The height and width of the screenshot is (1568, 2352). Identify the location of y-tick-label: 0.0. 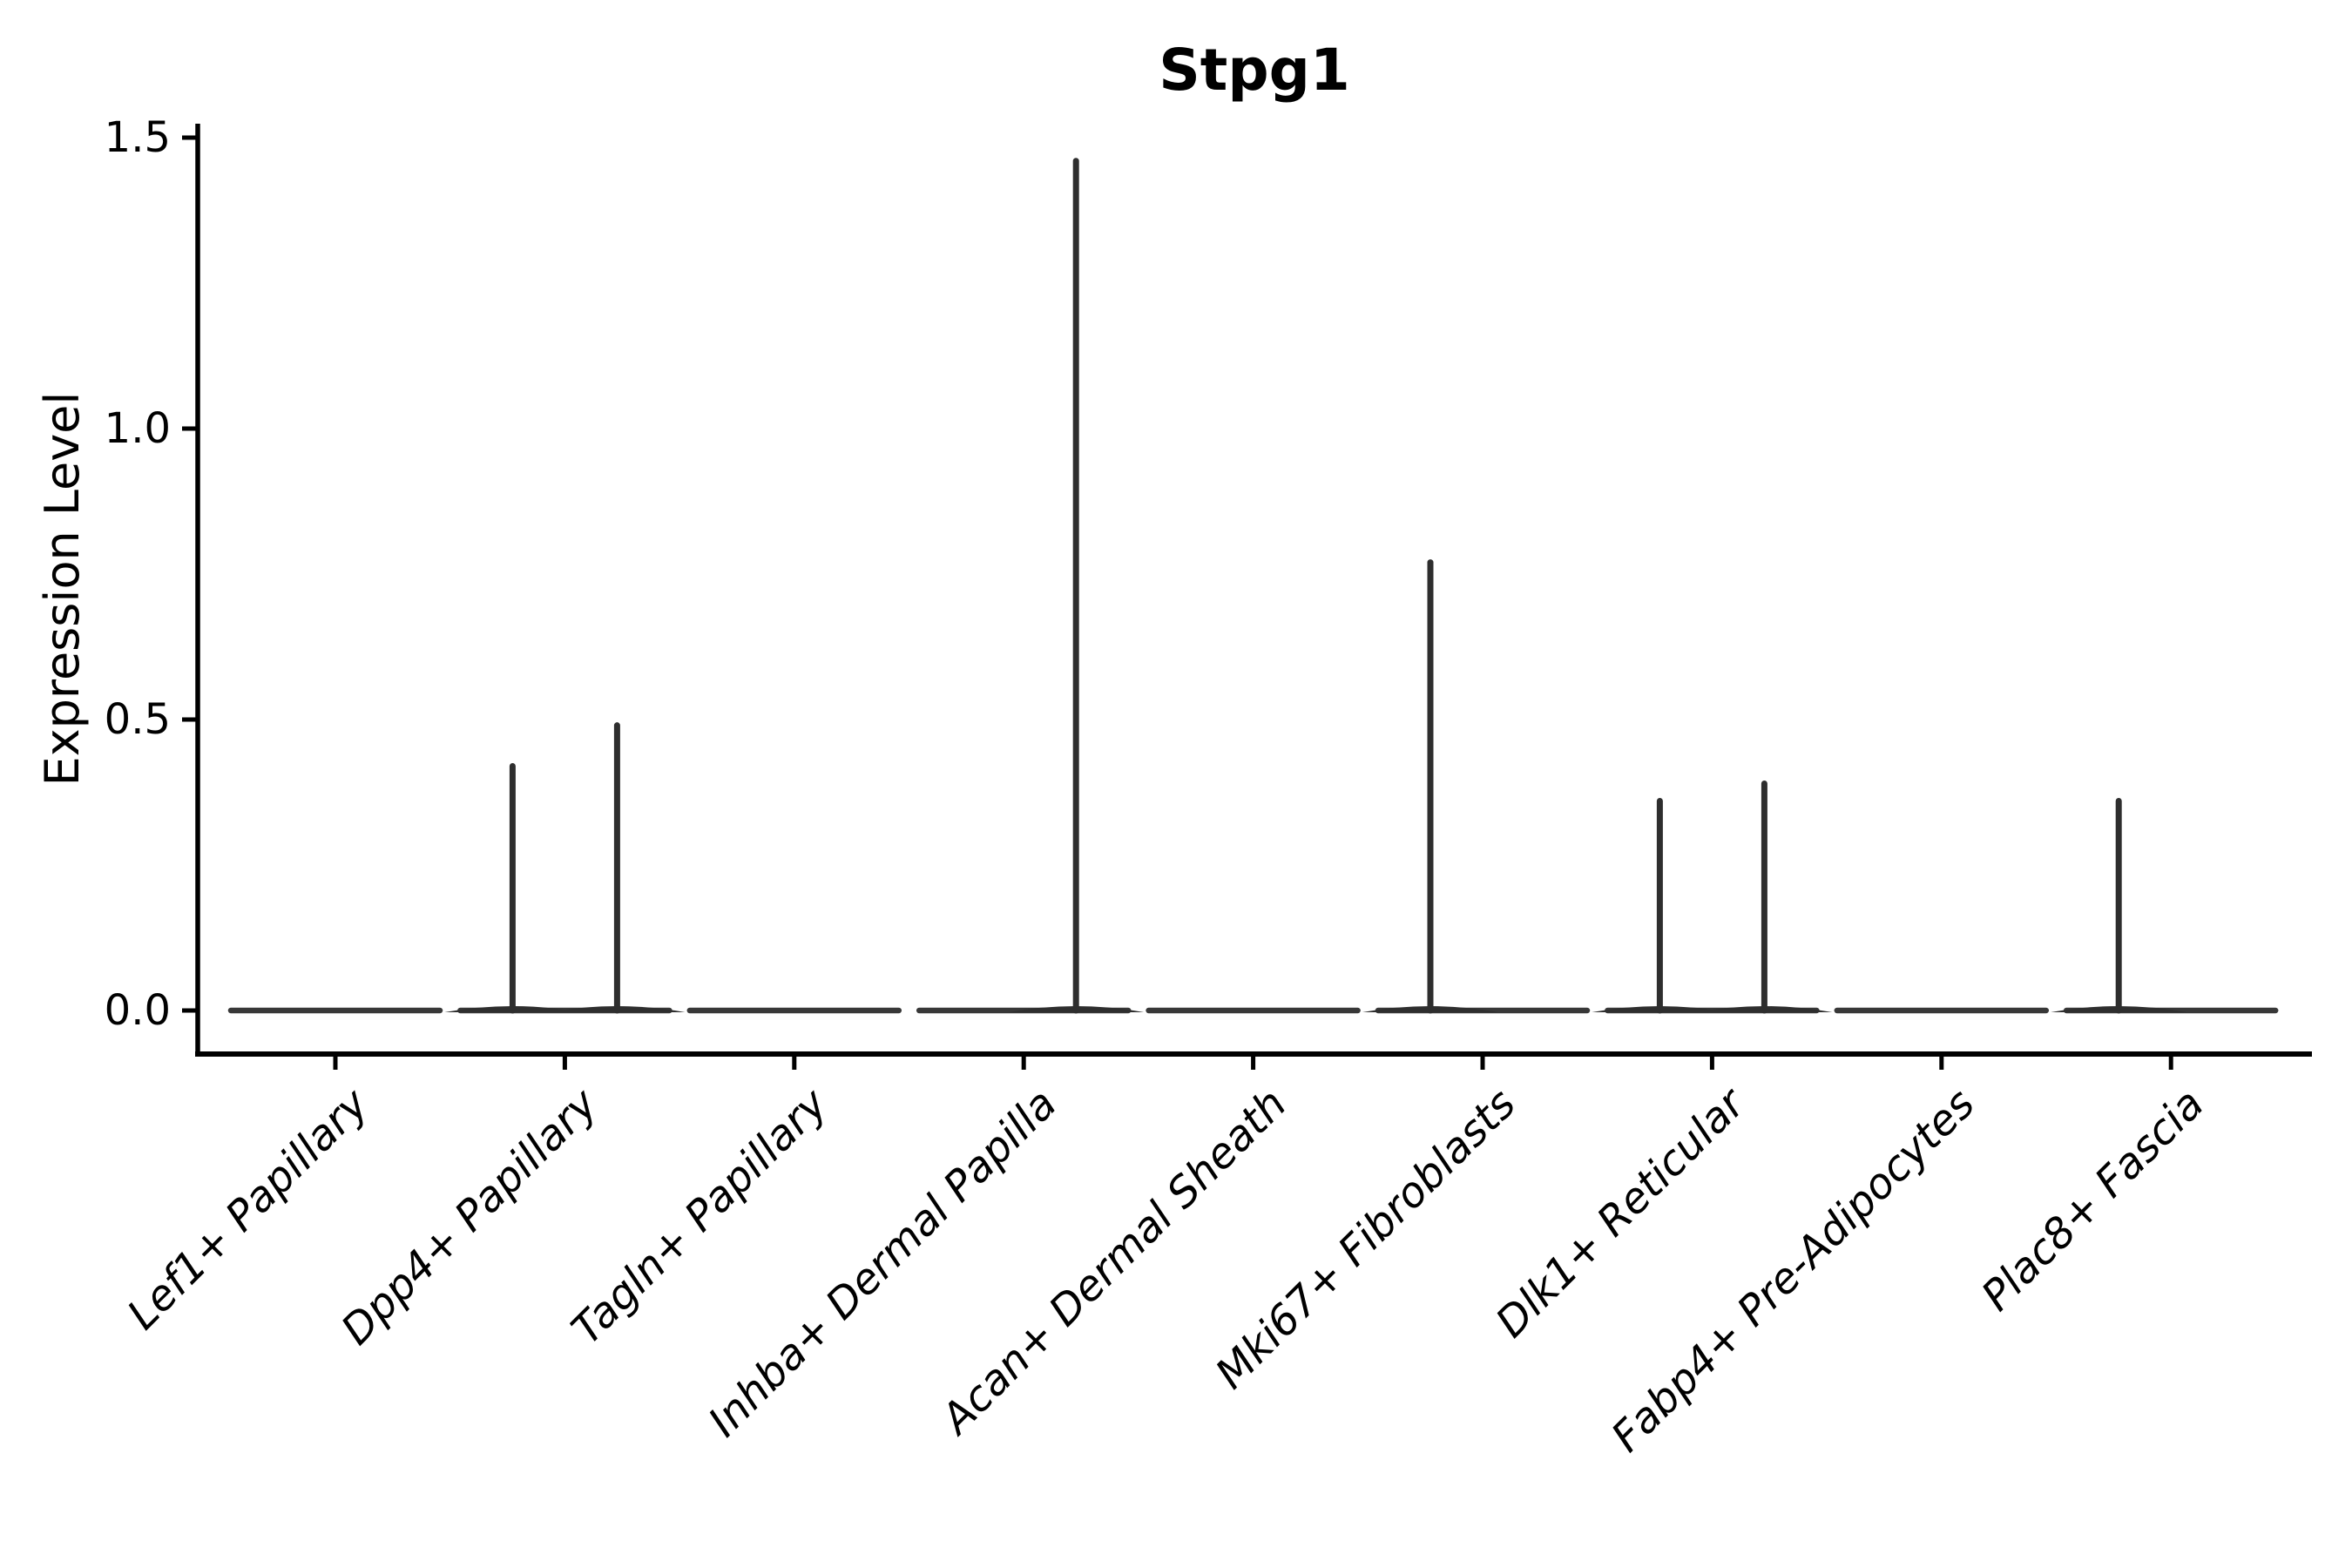
(137, 1011).